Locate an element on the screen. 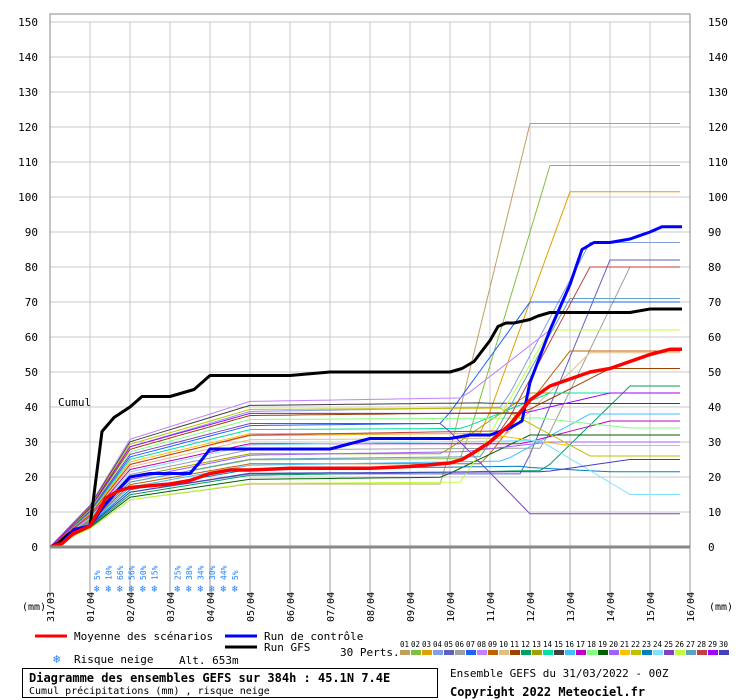 The width and height of the screenshot is (740, 700). y-tick-label-right: 70 is located at coordinates (714, 302).